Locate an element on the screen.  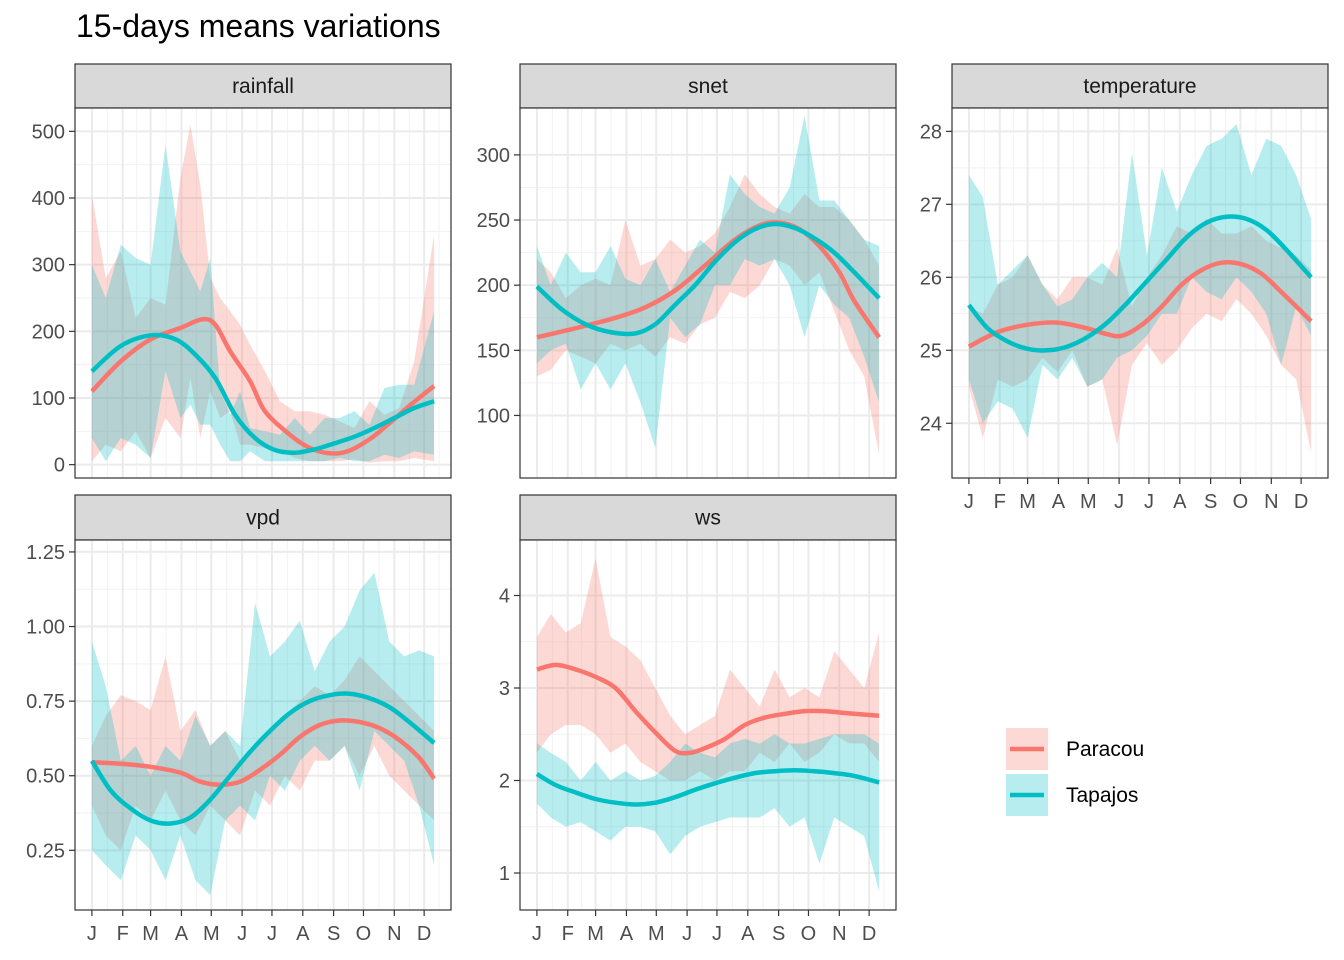
strip-label: vpd is located at coordinates (263, 518).